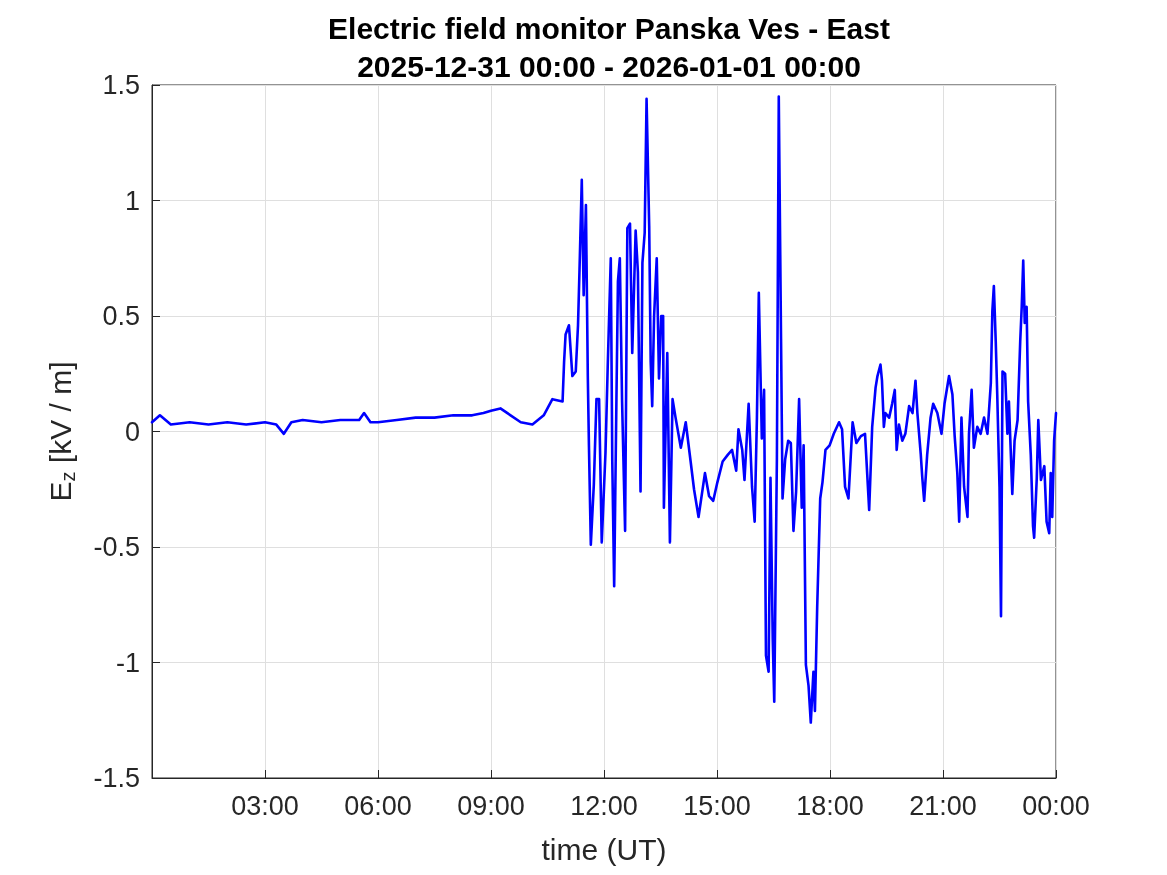 This screenshot has height=875, width=1167. What do you see at coordinates (127, 662) in the screenshot?
I see `y-tick-label: -1` at bounding box center [127, 662].